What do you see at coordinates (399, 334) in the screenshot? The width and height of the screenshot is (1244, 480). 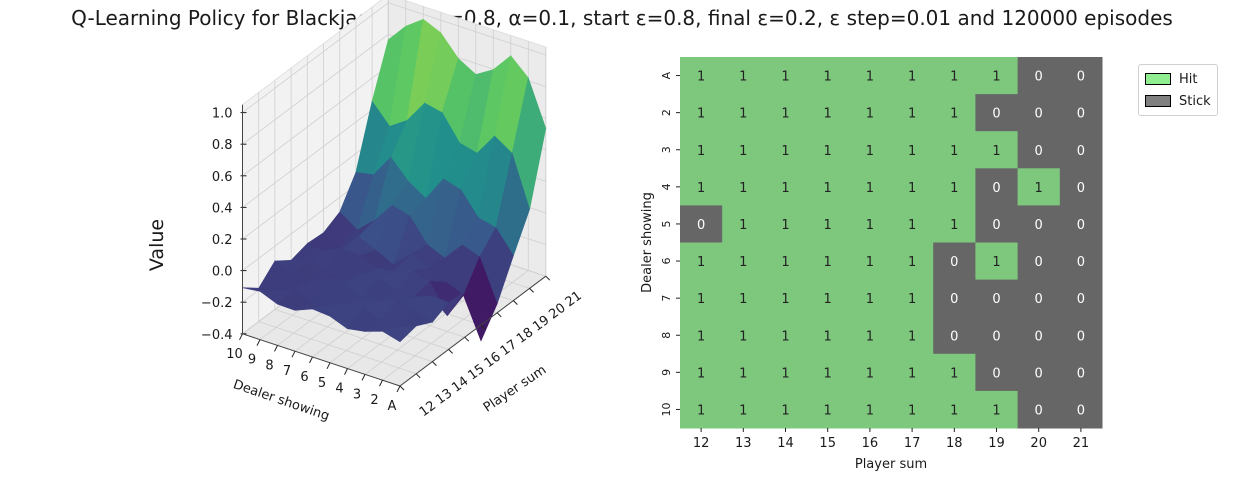 I see `surface-facet` at bounding box center [399, 334].